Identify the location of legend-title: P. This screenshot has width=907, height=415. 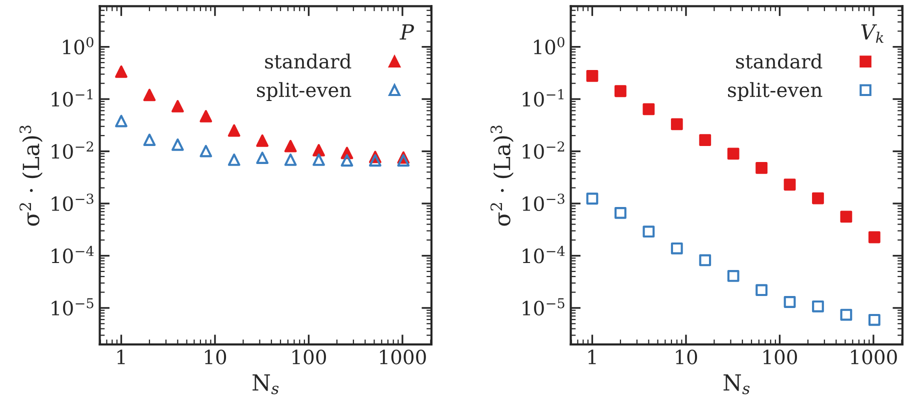
(407, 32).